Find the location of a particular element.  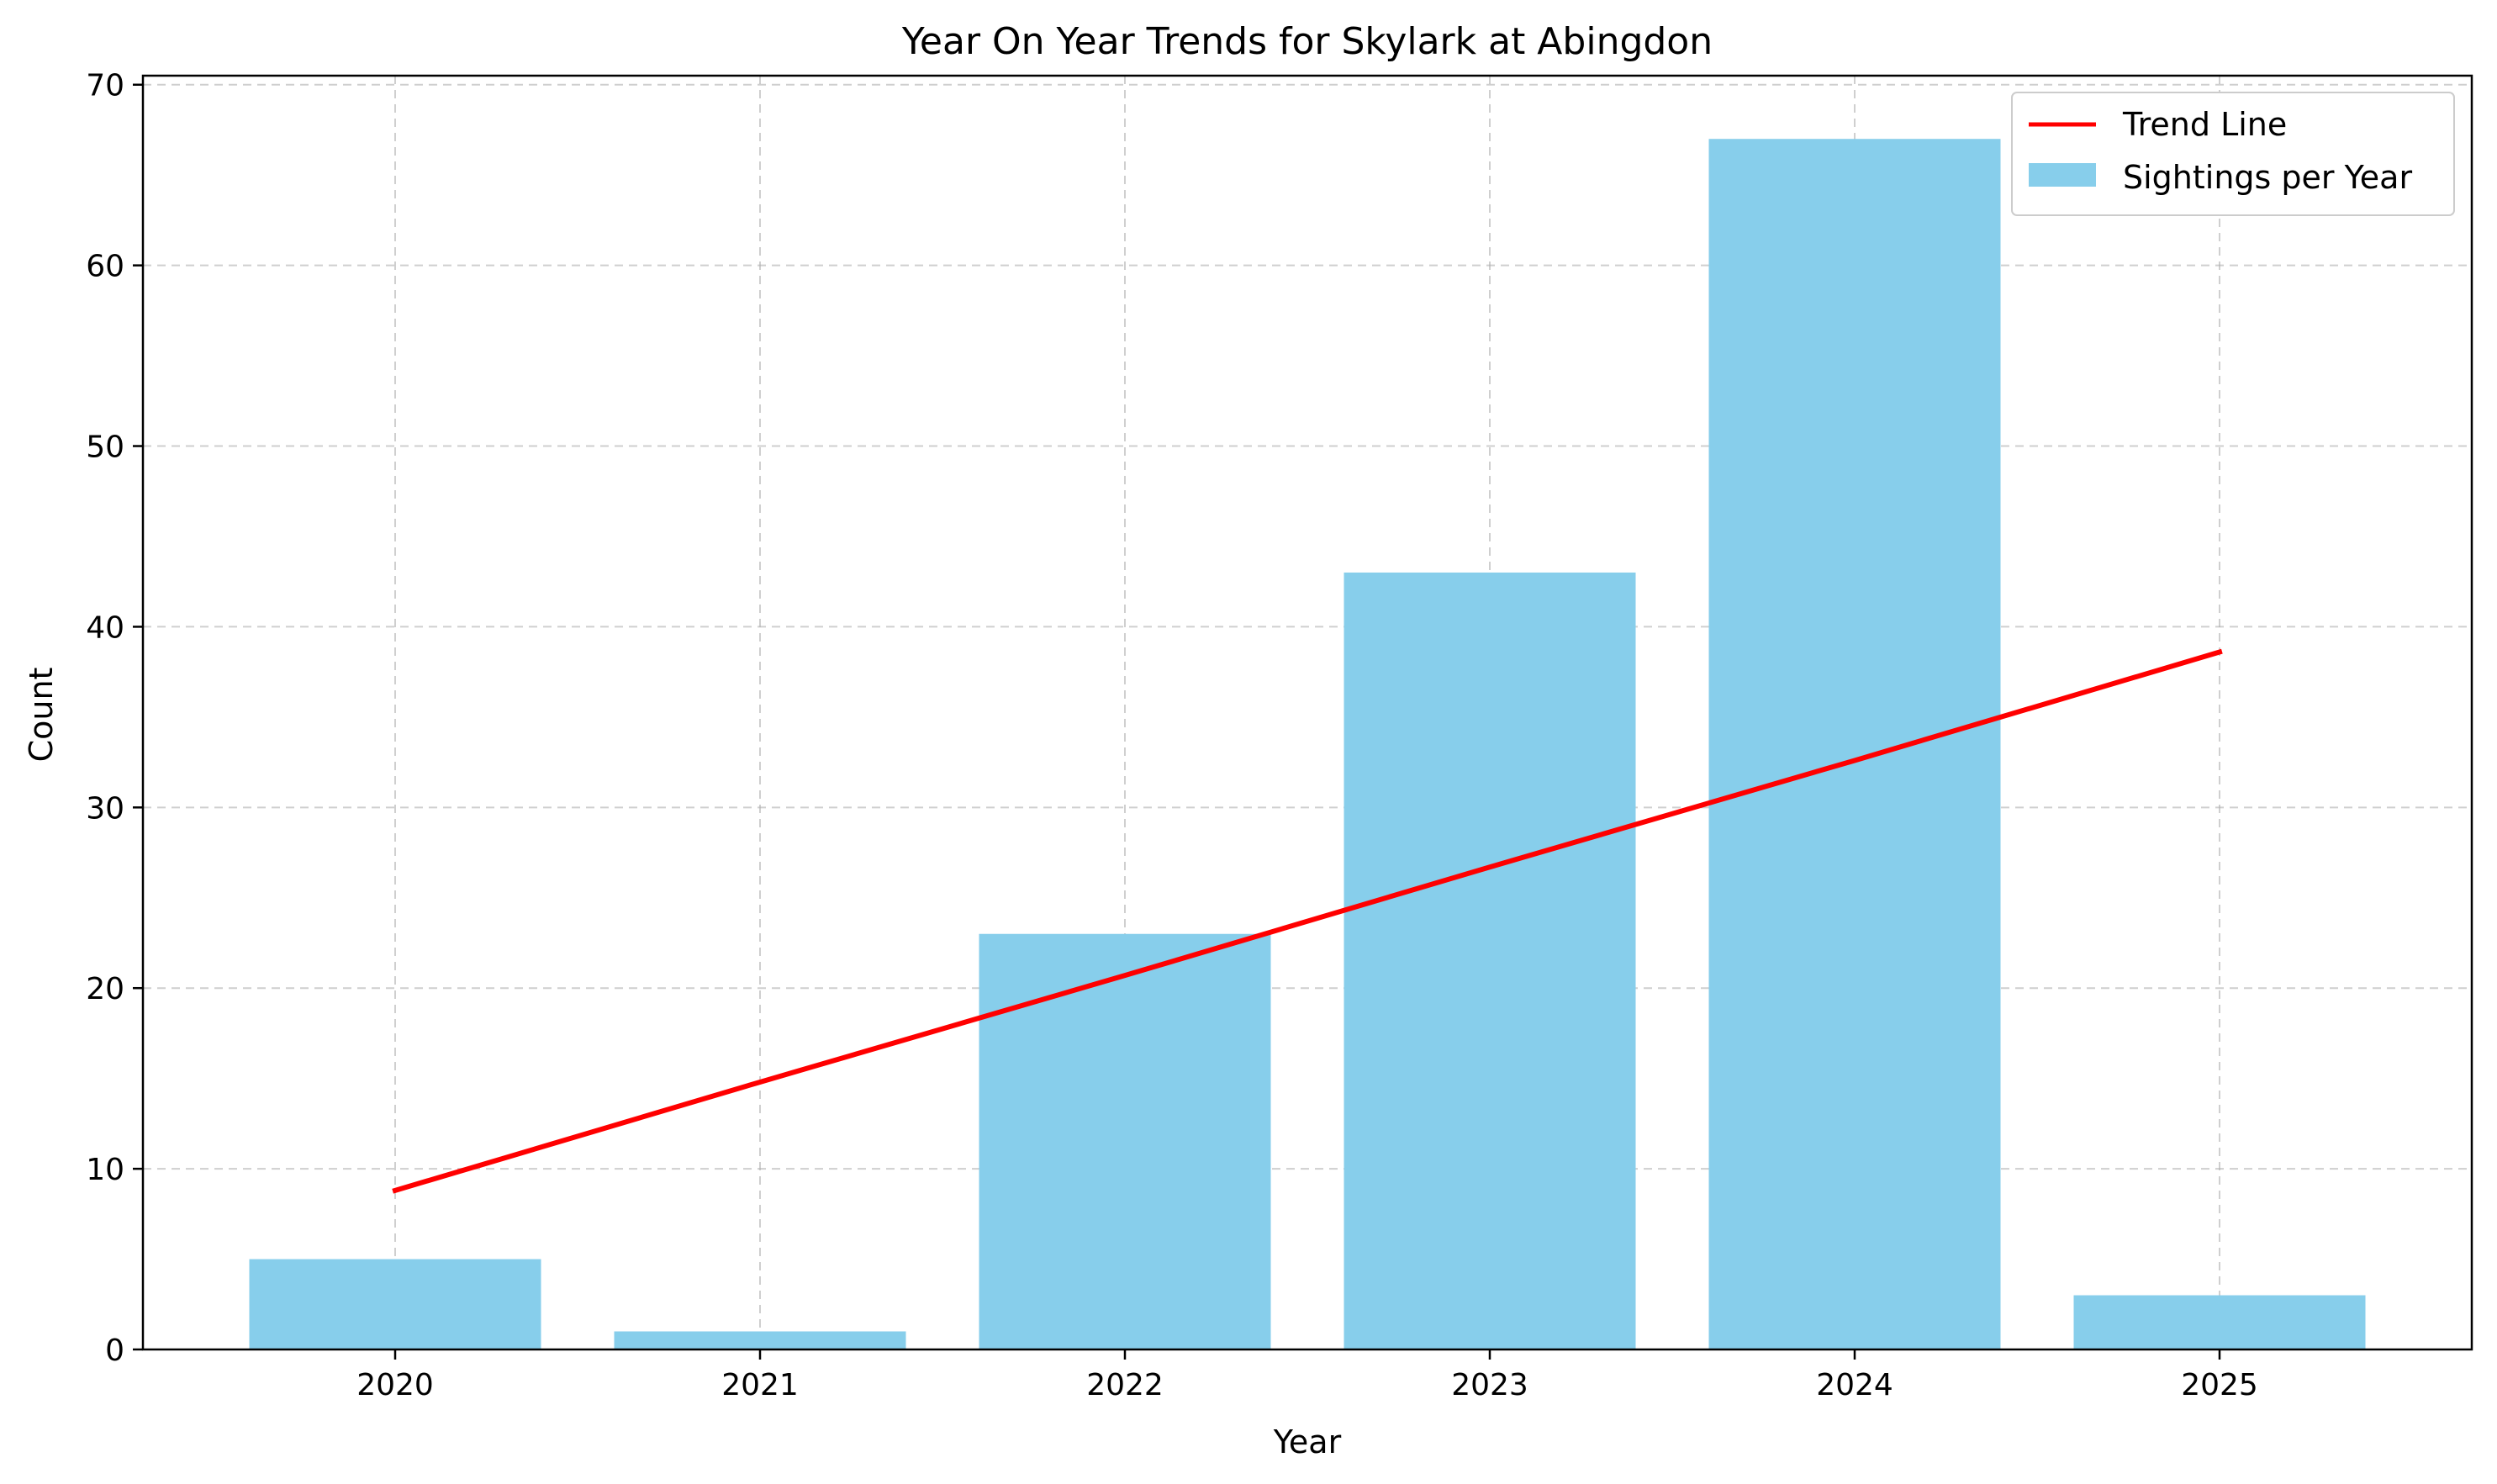

y-axis: 0 10 20 30 40 50 60 70 is located at coordinates (114, 718).